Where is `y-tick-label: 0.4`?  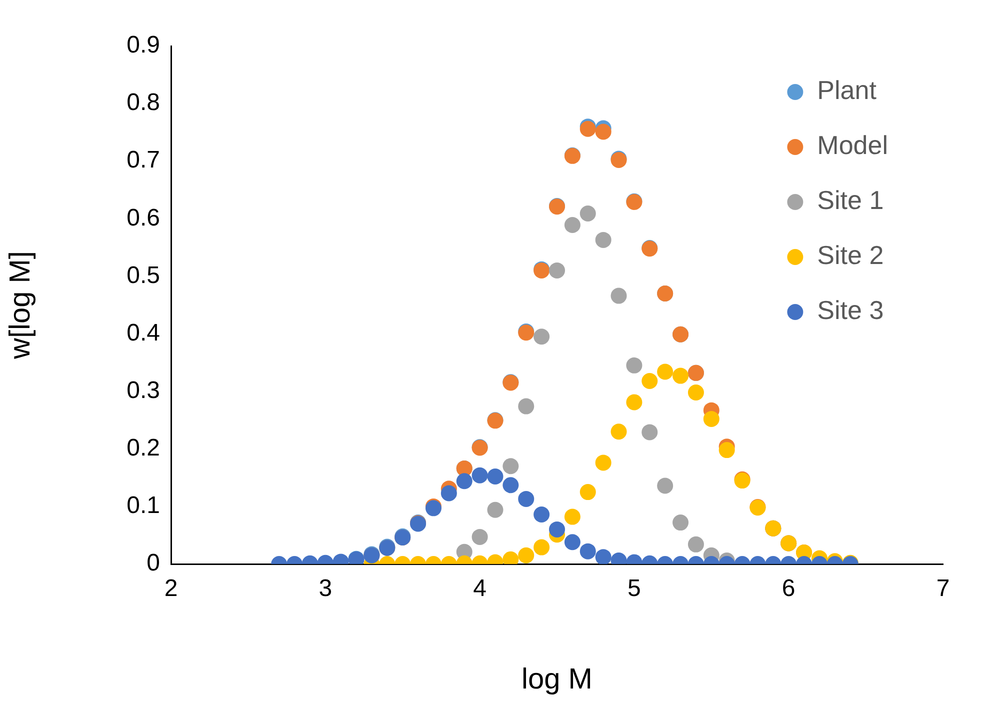 y-tick-label: 0.4 is located at coordinates (143, 332).